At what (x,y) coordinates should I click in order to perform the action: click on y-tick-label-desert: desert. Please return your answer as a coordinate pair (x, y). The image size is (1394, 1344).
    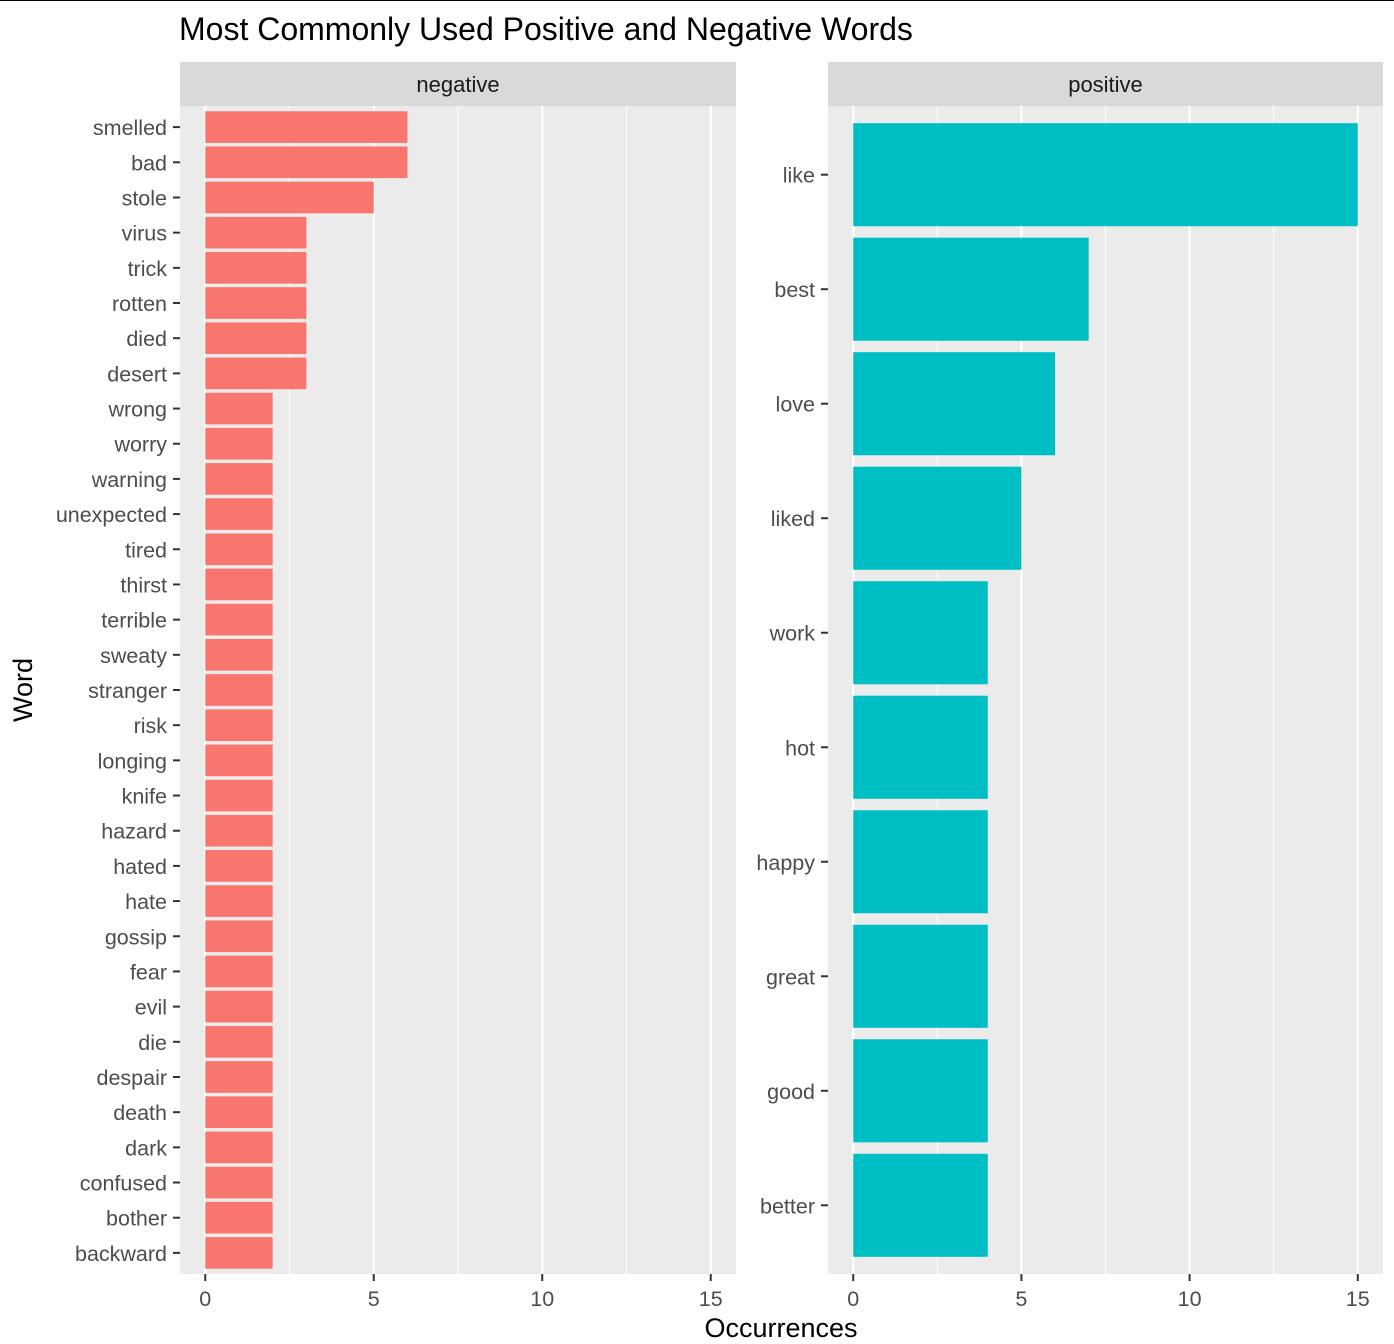
    Looking at the image, I should click on (137, 374).